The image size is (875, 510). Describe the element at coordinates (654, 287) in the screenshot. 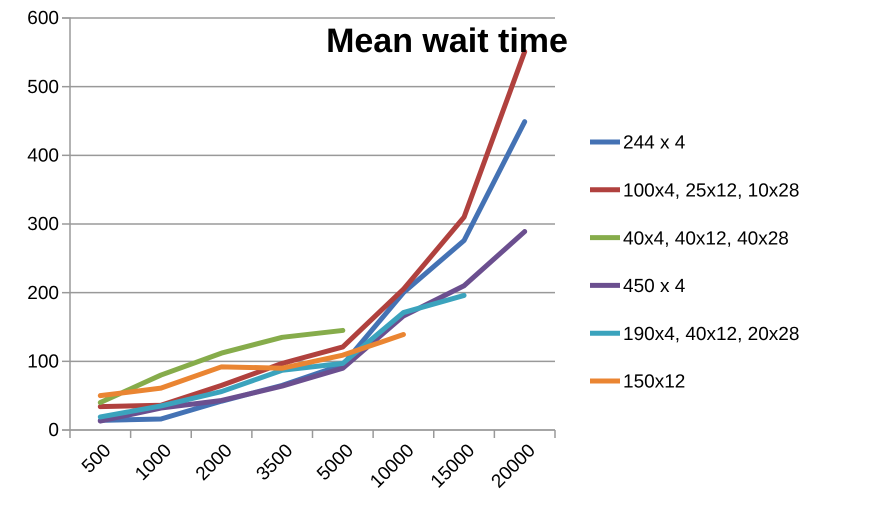

I see `legend-label: 450 x 4` at that location.